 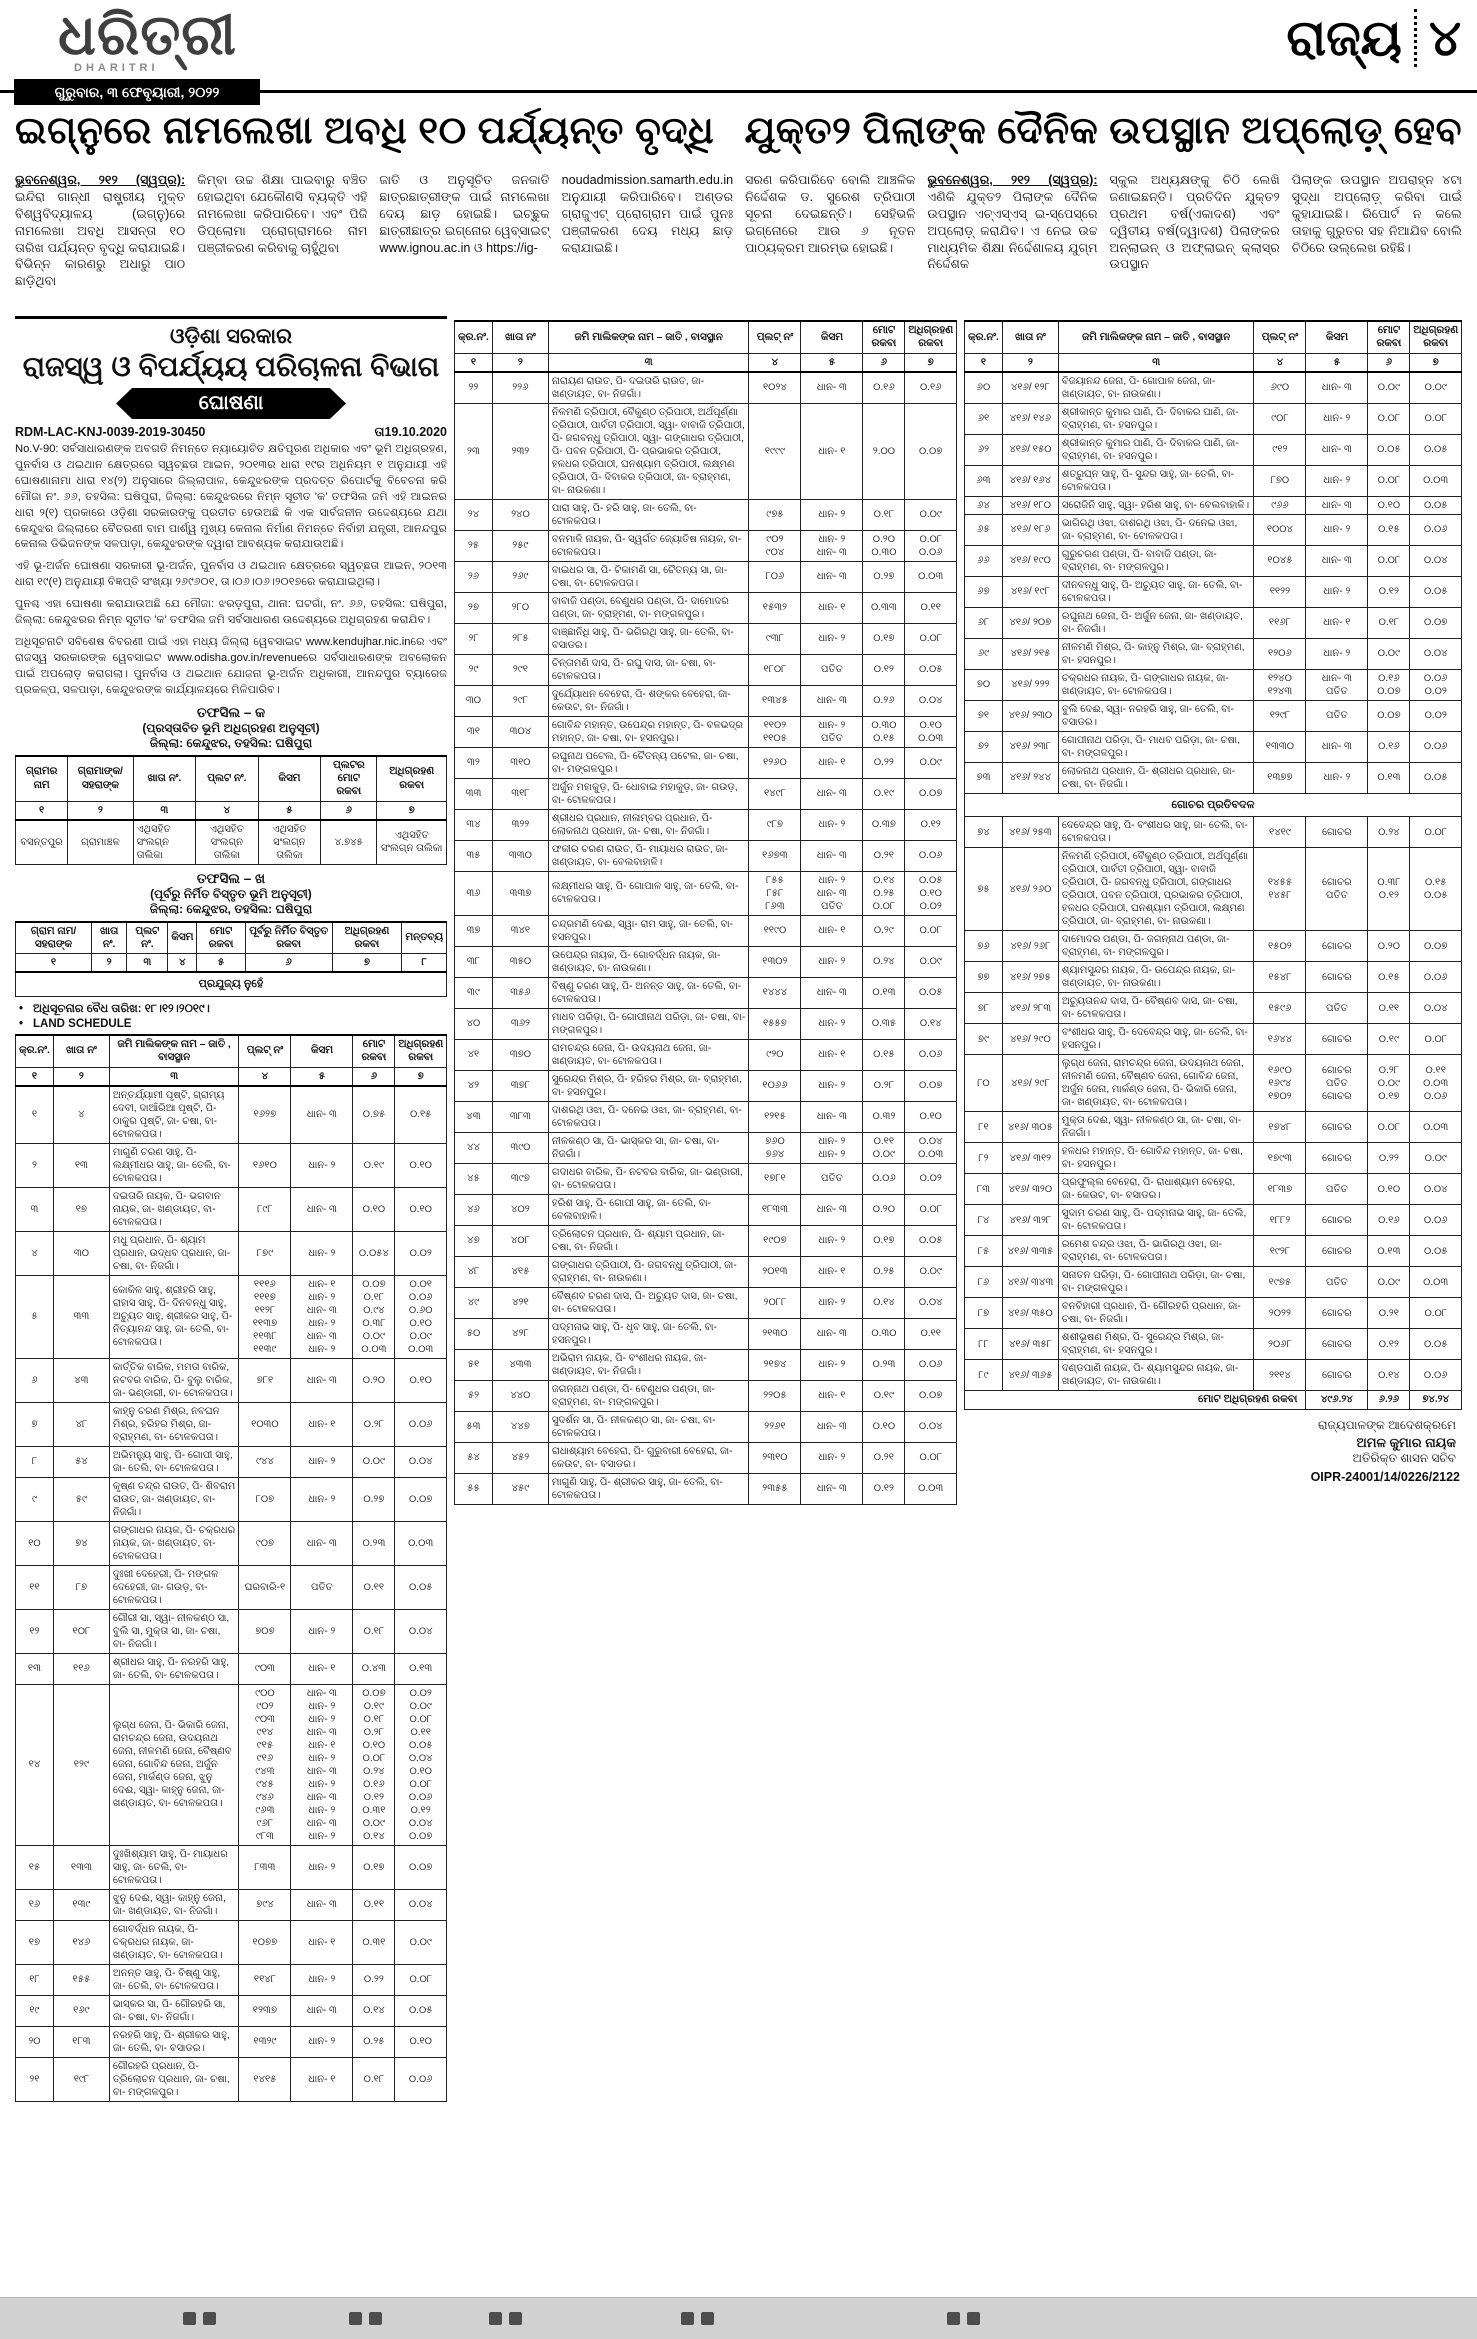 What do you see at coordinates (227, 810) in the screenshot?
I see `column-number-cell: ୪` at bounding box center [227, 810].